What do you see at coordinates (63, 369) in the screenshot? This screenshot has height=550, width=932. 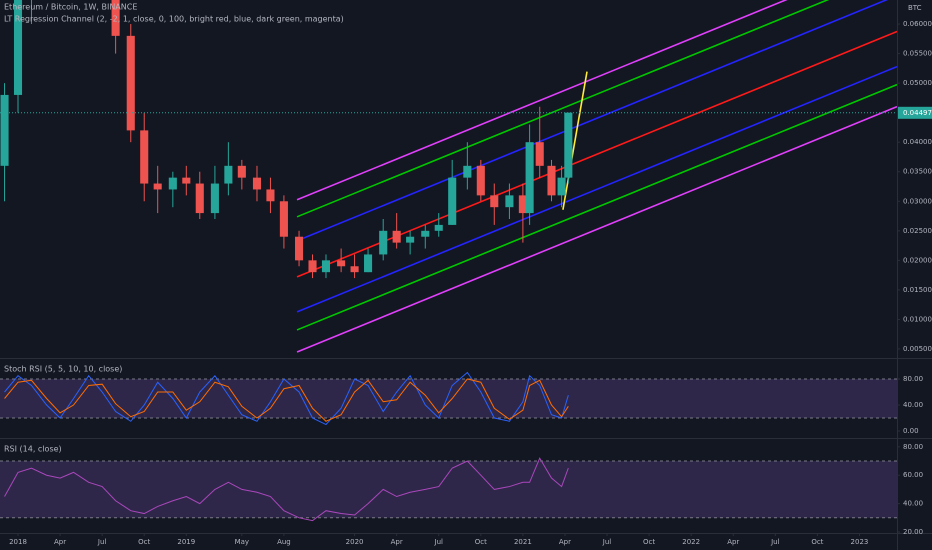 I see `pane-title: Stoch RSI (5, 5, 10, 10, close)` at bounding box center [63, 369].